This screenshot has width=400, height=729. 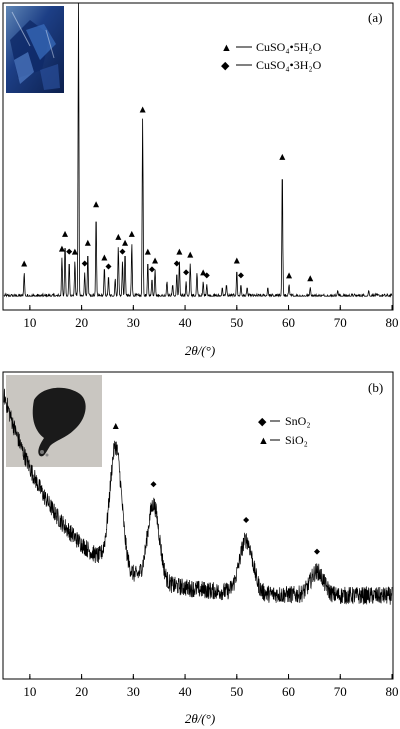 What do you see at coordinates (375, 17) in the screenshot?
I see `panel-a-label: (a)` at bounding box center [375, 17].